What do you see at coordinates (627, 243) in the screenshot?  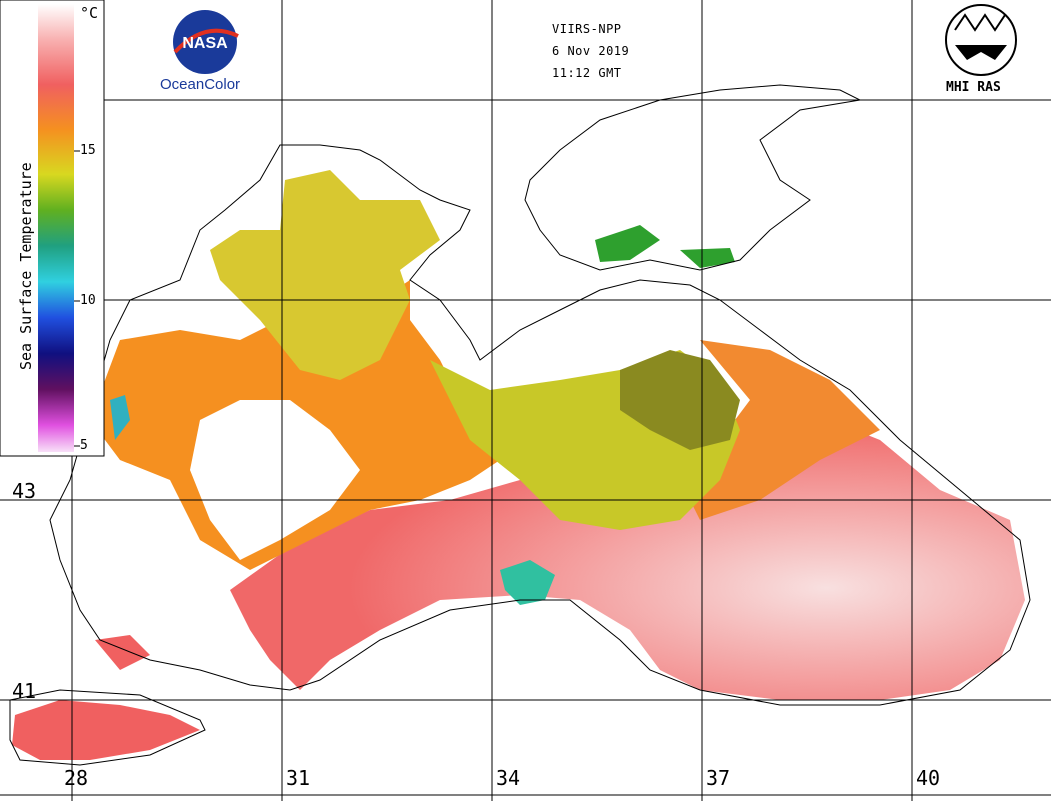 I see `azov-green-patch` at bounding box center [627, 243].